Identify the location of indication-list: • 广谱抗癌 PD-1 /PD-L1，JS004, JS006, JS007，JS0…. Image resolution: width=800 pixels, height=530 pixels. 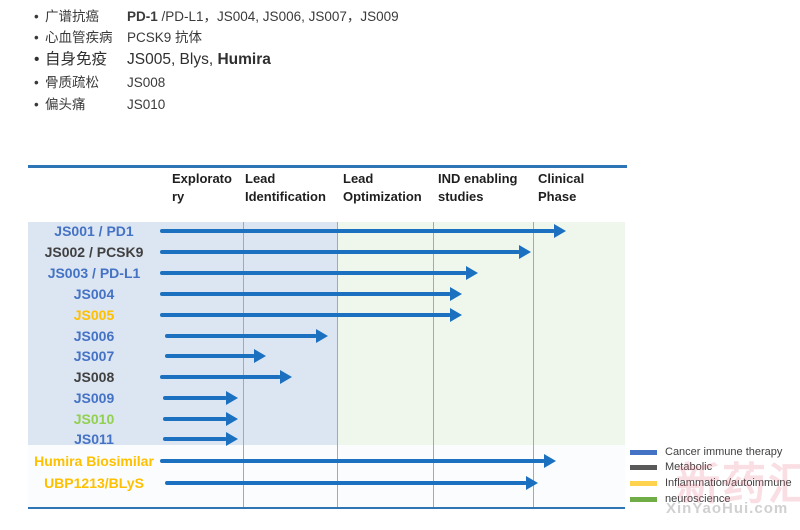
(274, 62).